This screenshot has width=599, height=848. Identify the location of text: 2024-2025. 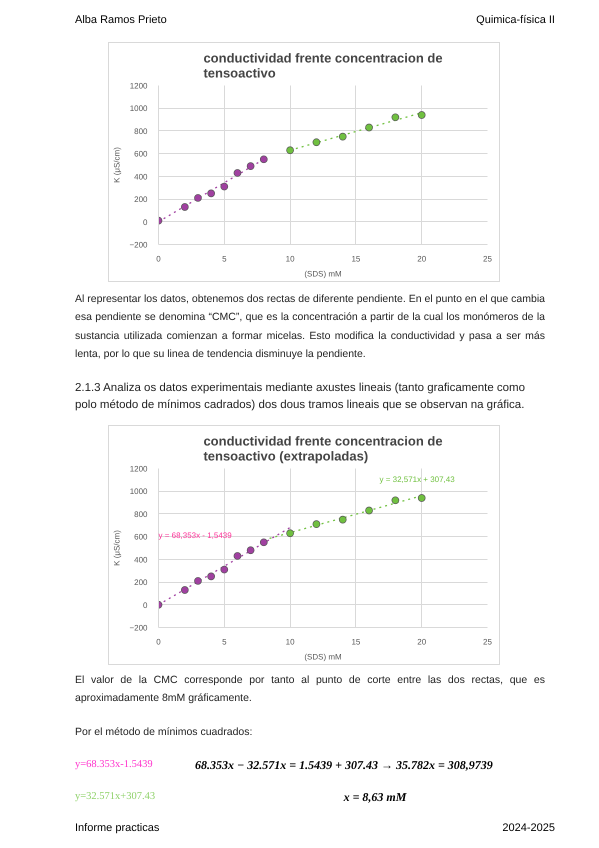
(528, 828).